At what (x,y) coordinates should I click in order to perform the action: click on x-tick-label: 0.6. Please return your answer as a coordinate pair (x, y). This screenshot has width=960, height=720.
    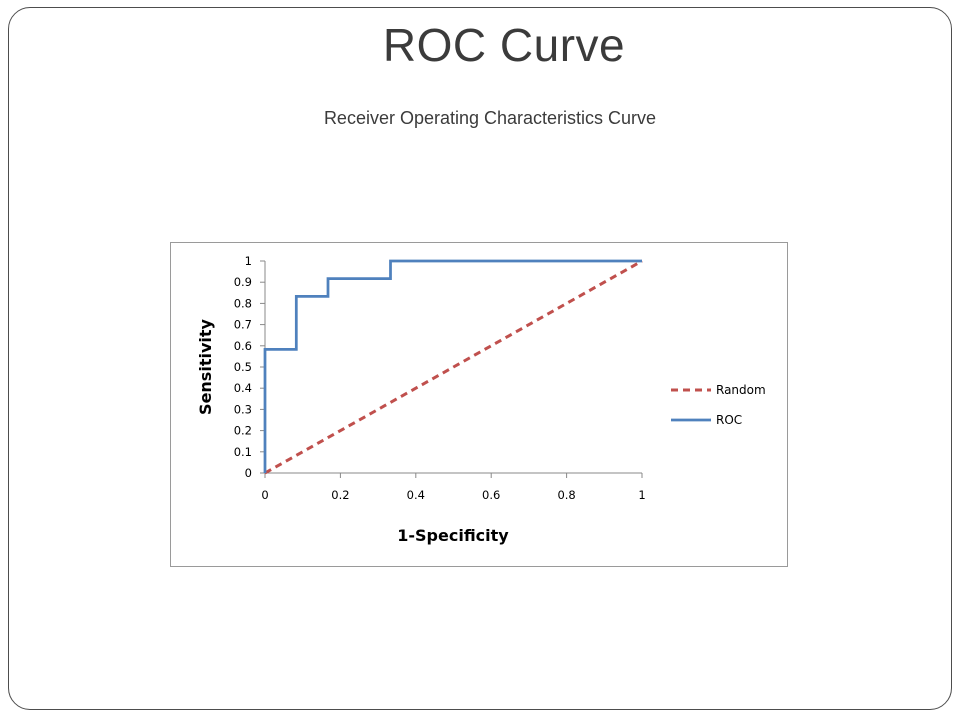
    Looking at the image, I should click on (491, 495).